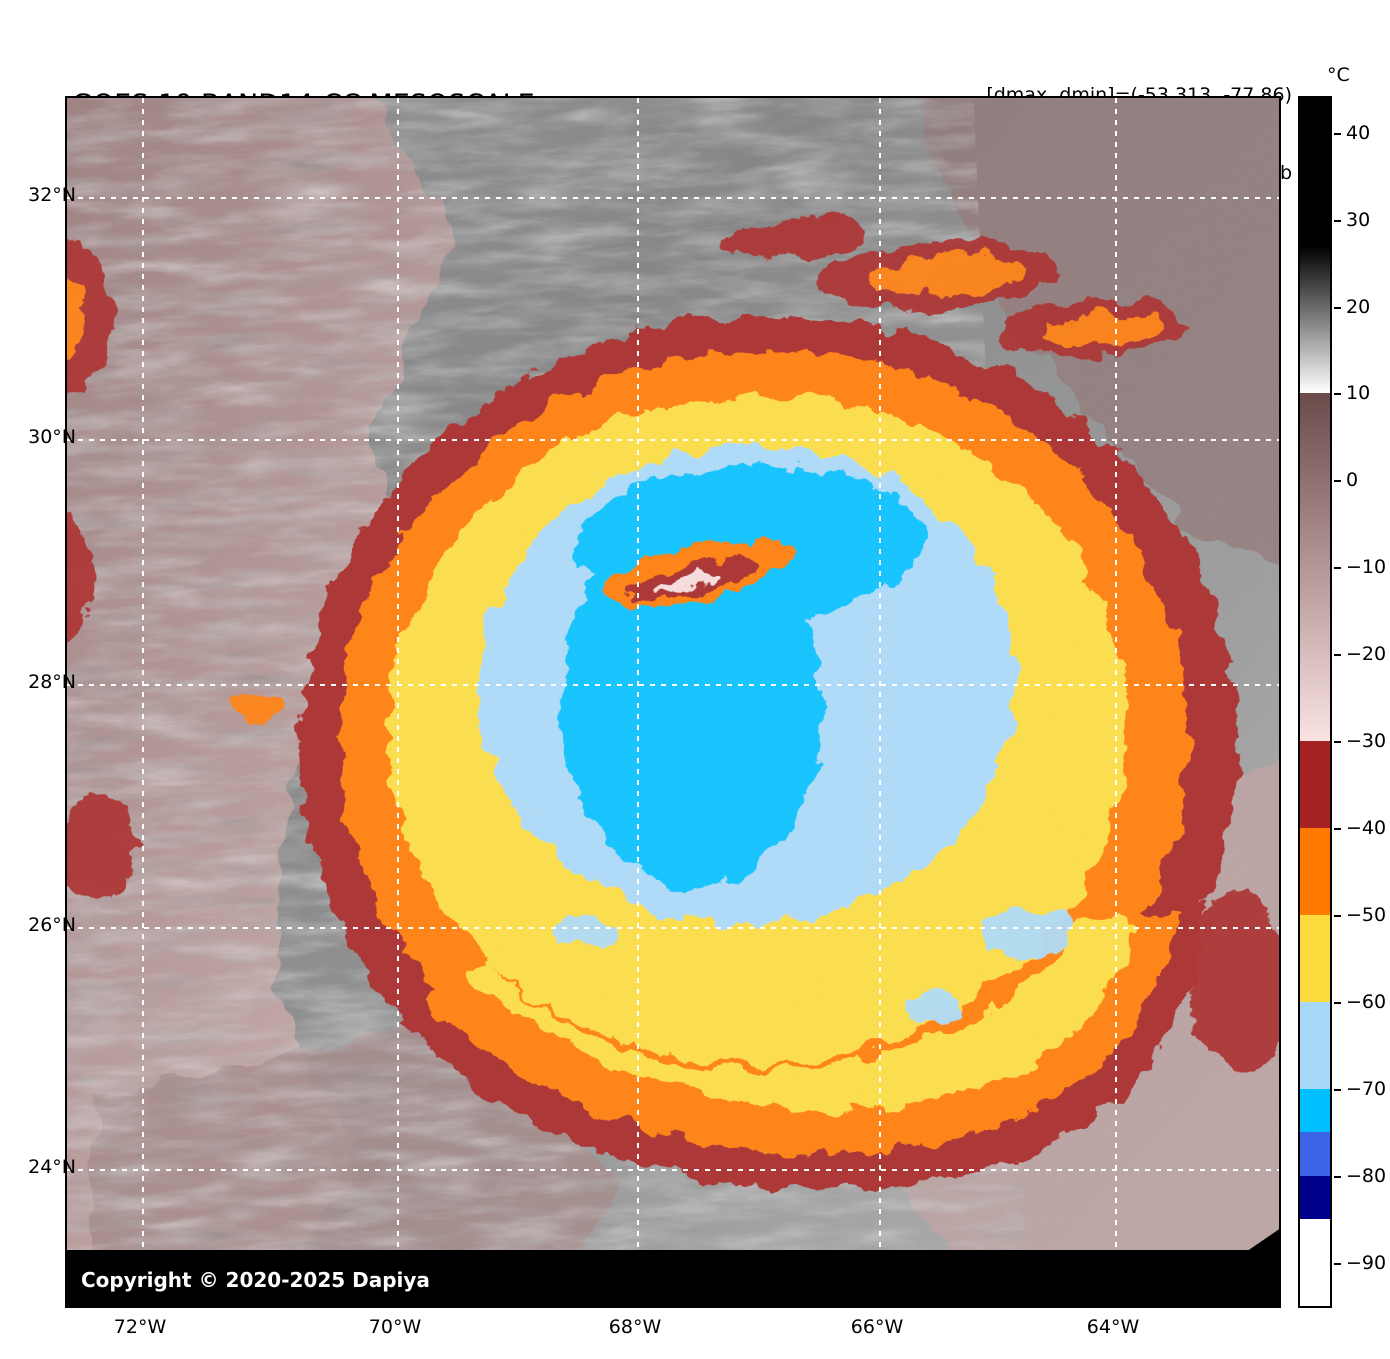  I want to click on colorbar-band--30-to--40, so click(1315, 784).